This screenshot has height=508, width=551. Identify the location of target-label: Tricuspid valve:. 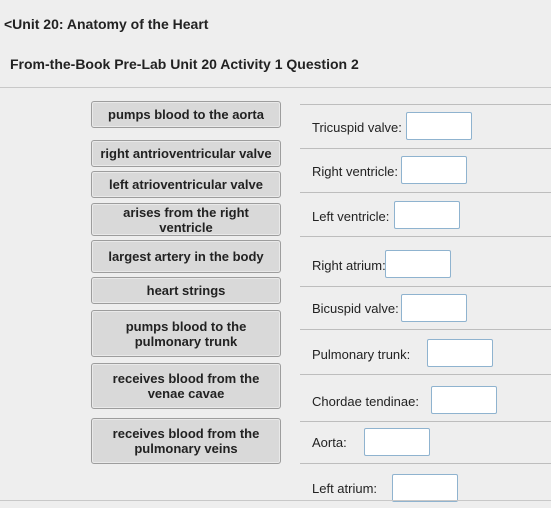
(357, 127).